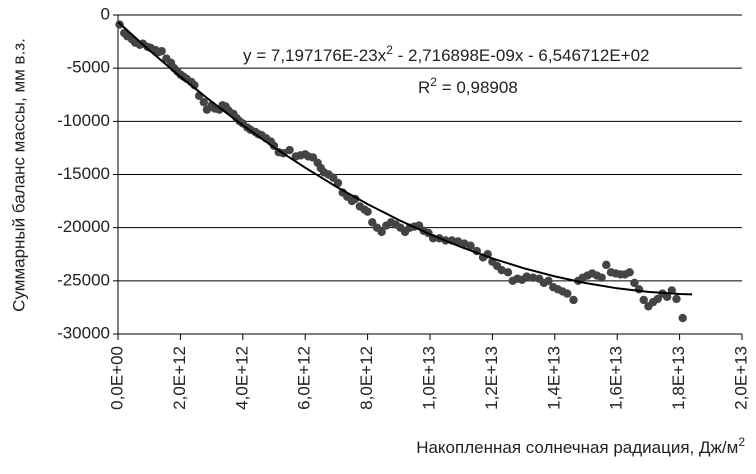 Image resolution: width=756 pixels, height=474 pixels. I want to click on x-tick-label: 4,0E+12, so click(241, 378).